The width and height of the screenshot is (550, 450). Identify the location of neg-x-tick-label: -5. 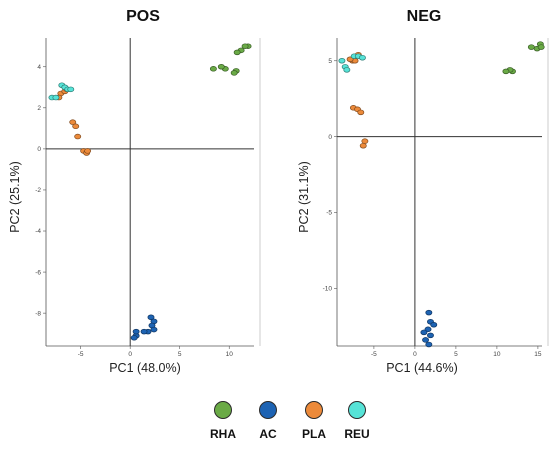
(374, 354).